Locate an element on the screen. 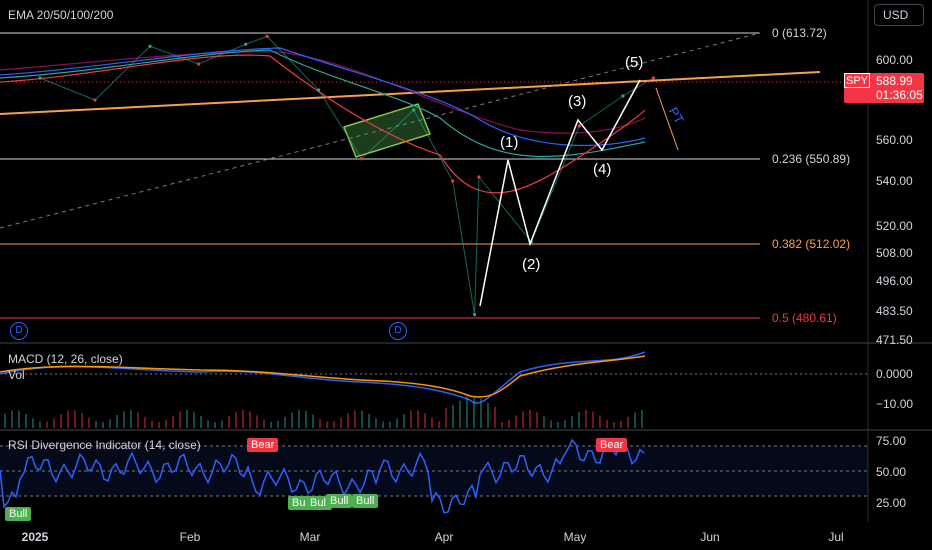 Image resolution: width=932 pixels, height=550 pixels. wave-label-5: (5) is located at coordinates (634, 62).